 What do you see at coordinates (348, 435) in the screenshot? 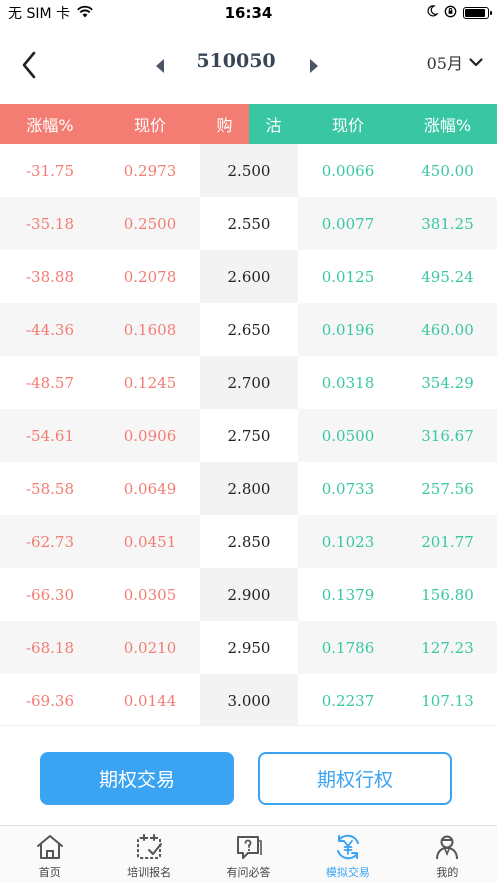
I see `put-price-cell: 0.0500` at bounding box center [348, 435].